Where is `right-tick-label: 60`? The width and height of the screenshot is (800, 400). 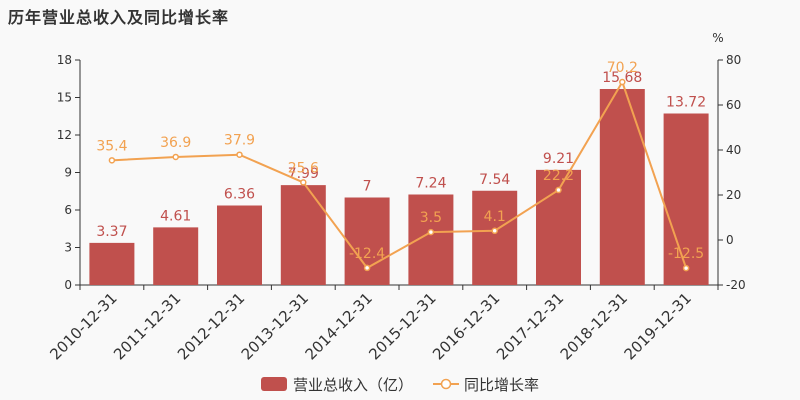 right-tick-label: 60 is located at coordinates (733, 105).